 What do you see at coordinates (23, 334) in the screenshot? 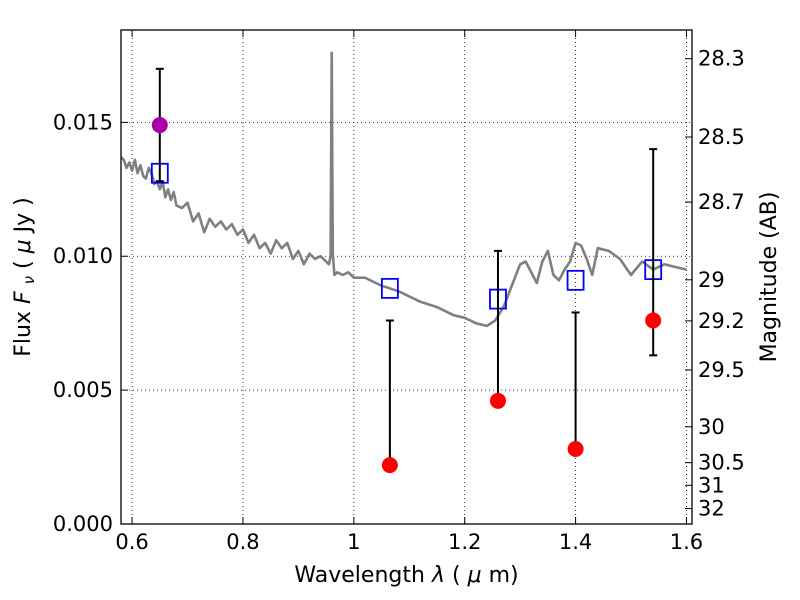
I see `y-axis-title-prefix: Flux` at bounding box center [23, 334].